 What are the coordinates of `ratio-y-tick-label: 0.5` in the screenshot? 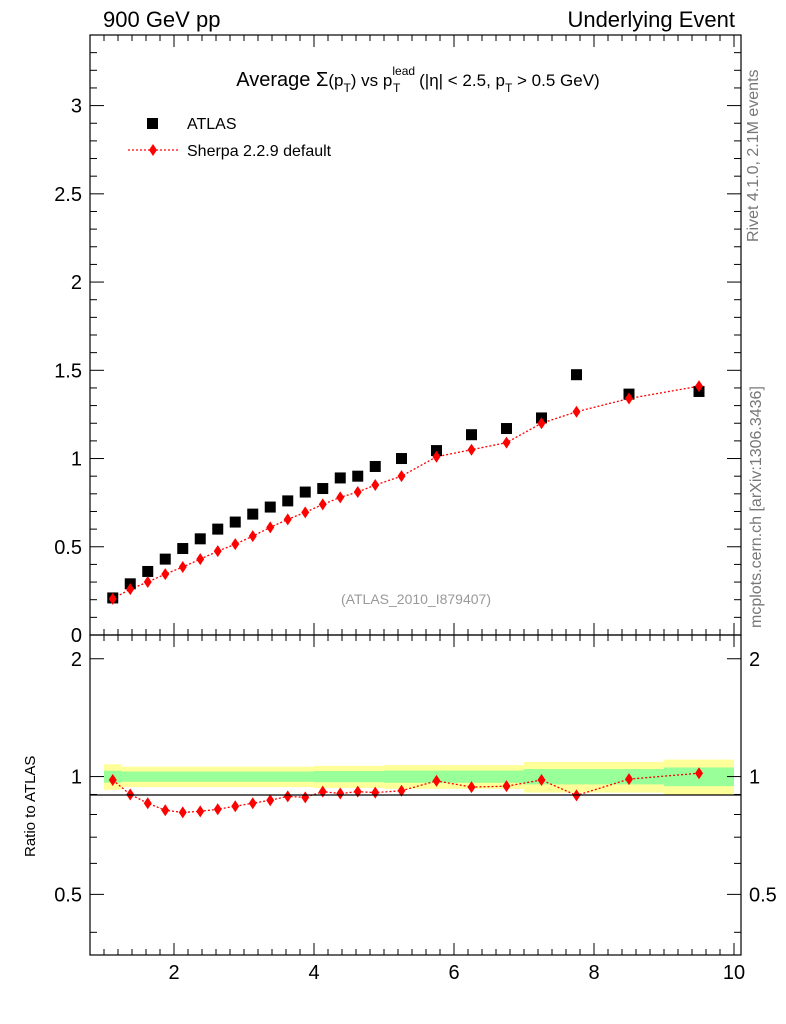 It's located at (68, 895).